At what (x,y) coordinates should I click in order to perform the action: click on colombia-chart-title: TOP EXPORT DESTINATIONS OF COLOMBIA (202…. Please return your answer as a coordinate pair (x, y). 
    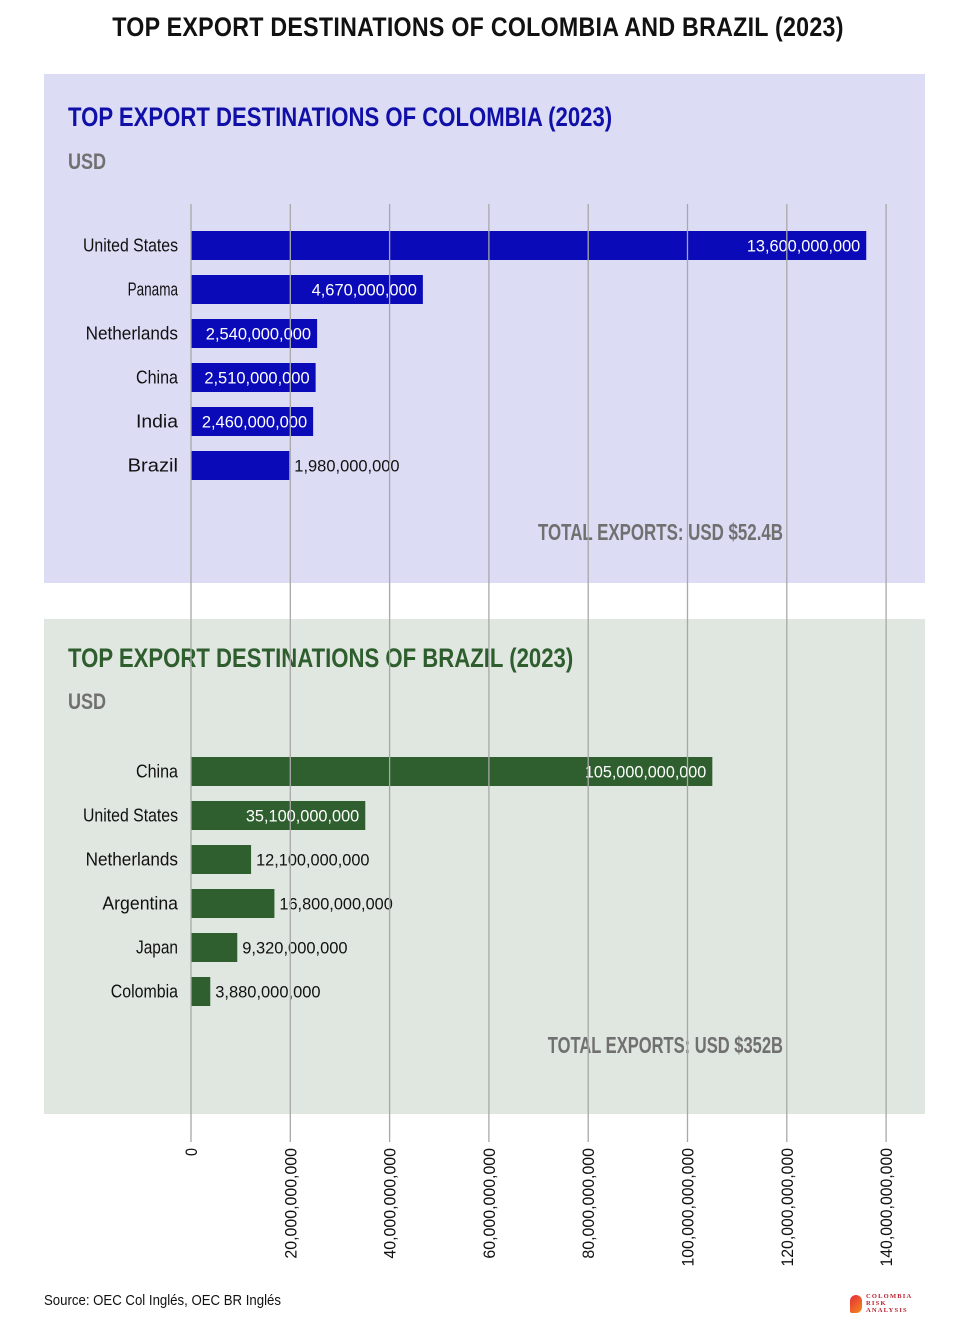
    Looking at the image, I should click on (340, 117).